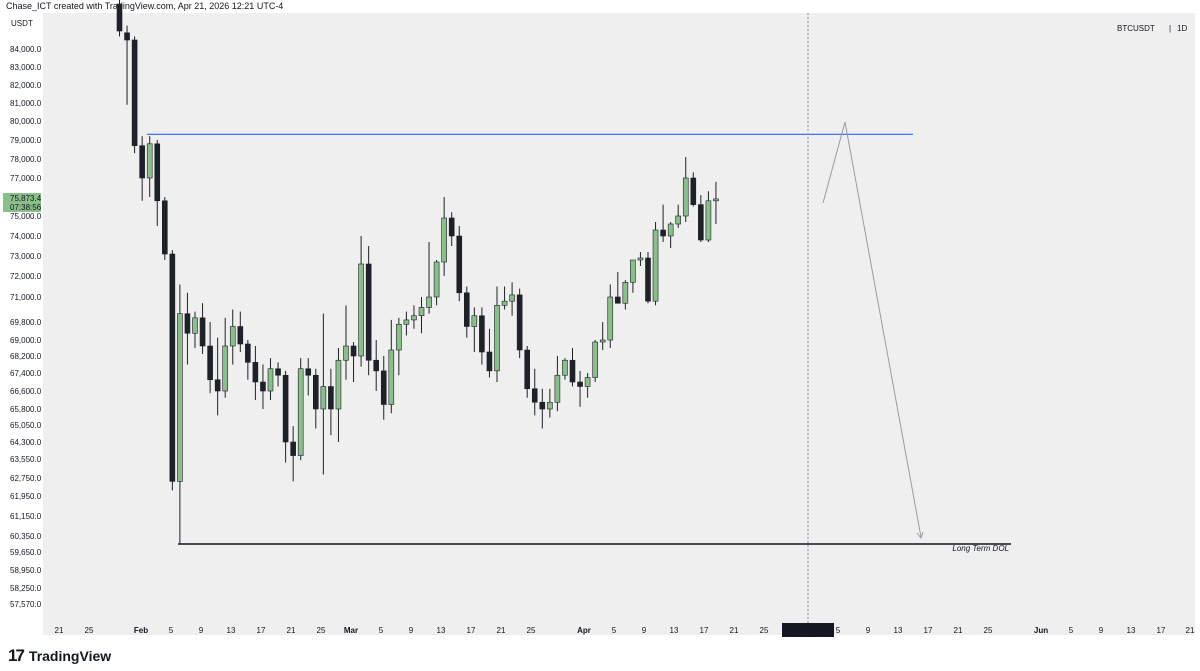 Image resolution: width=1200 pixels, height=671 pixels. I want to click on price-tick: 58,250.0, so click(26, 588).